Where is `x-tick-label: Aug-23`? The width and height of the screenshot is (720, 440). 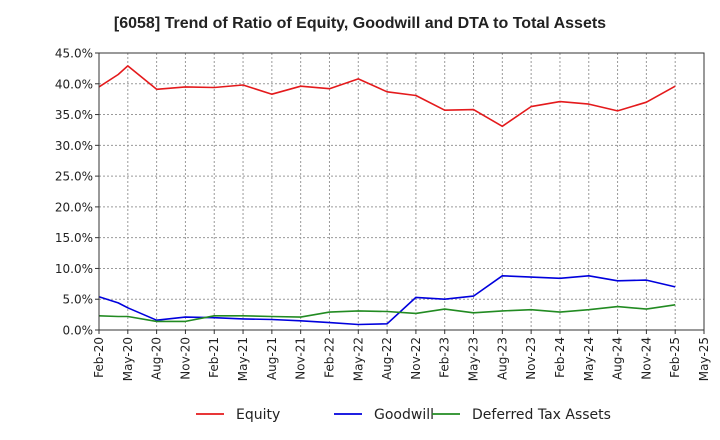
x-tick-label: Aug-23 is located at coordinates (502, 358).